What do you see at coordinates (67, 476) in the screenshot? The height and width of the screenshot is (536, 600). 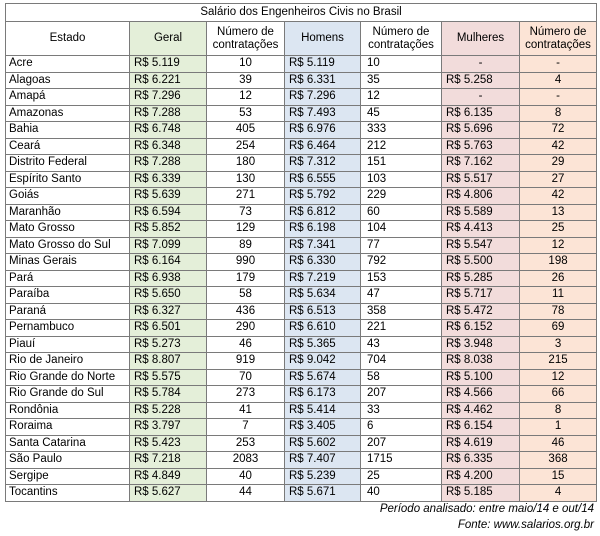 I see `cell-estado: Sergipe` at bounding box center [67, 476].